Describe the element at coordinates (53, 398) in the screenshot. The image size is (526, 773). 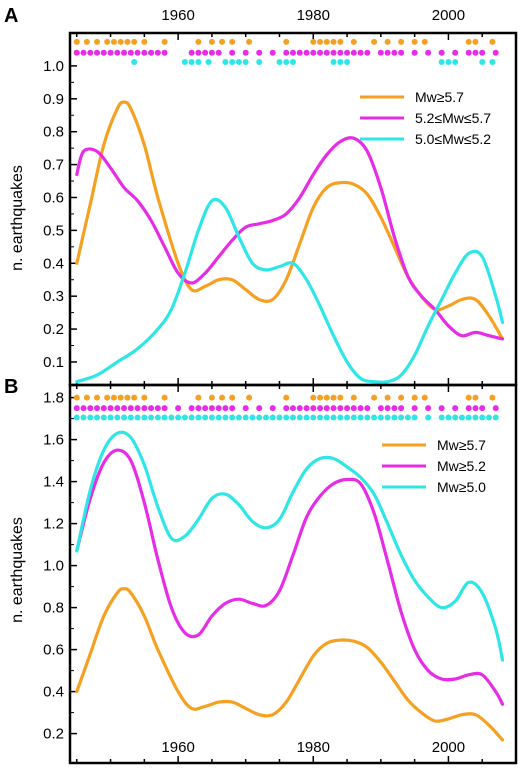
I see `y-tick-label: 1.8` at that location.